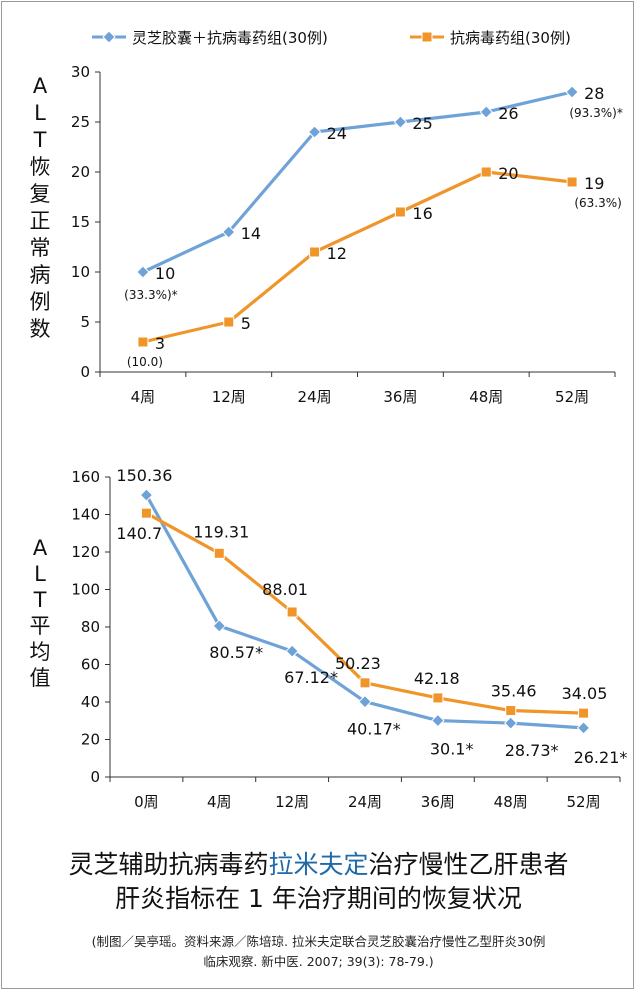 The height and width of the screenshot is (992, 637). Describe the element at coordinates (85, 477) in the screenshot. I see `y-tick-label: 160` at that location.